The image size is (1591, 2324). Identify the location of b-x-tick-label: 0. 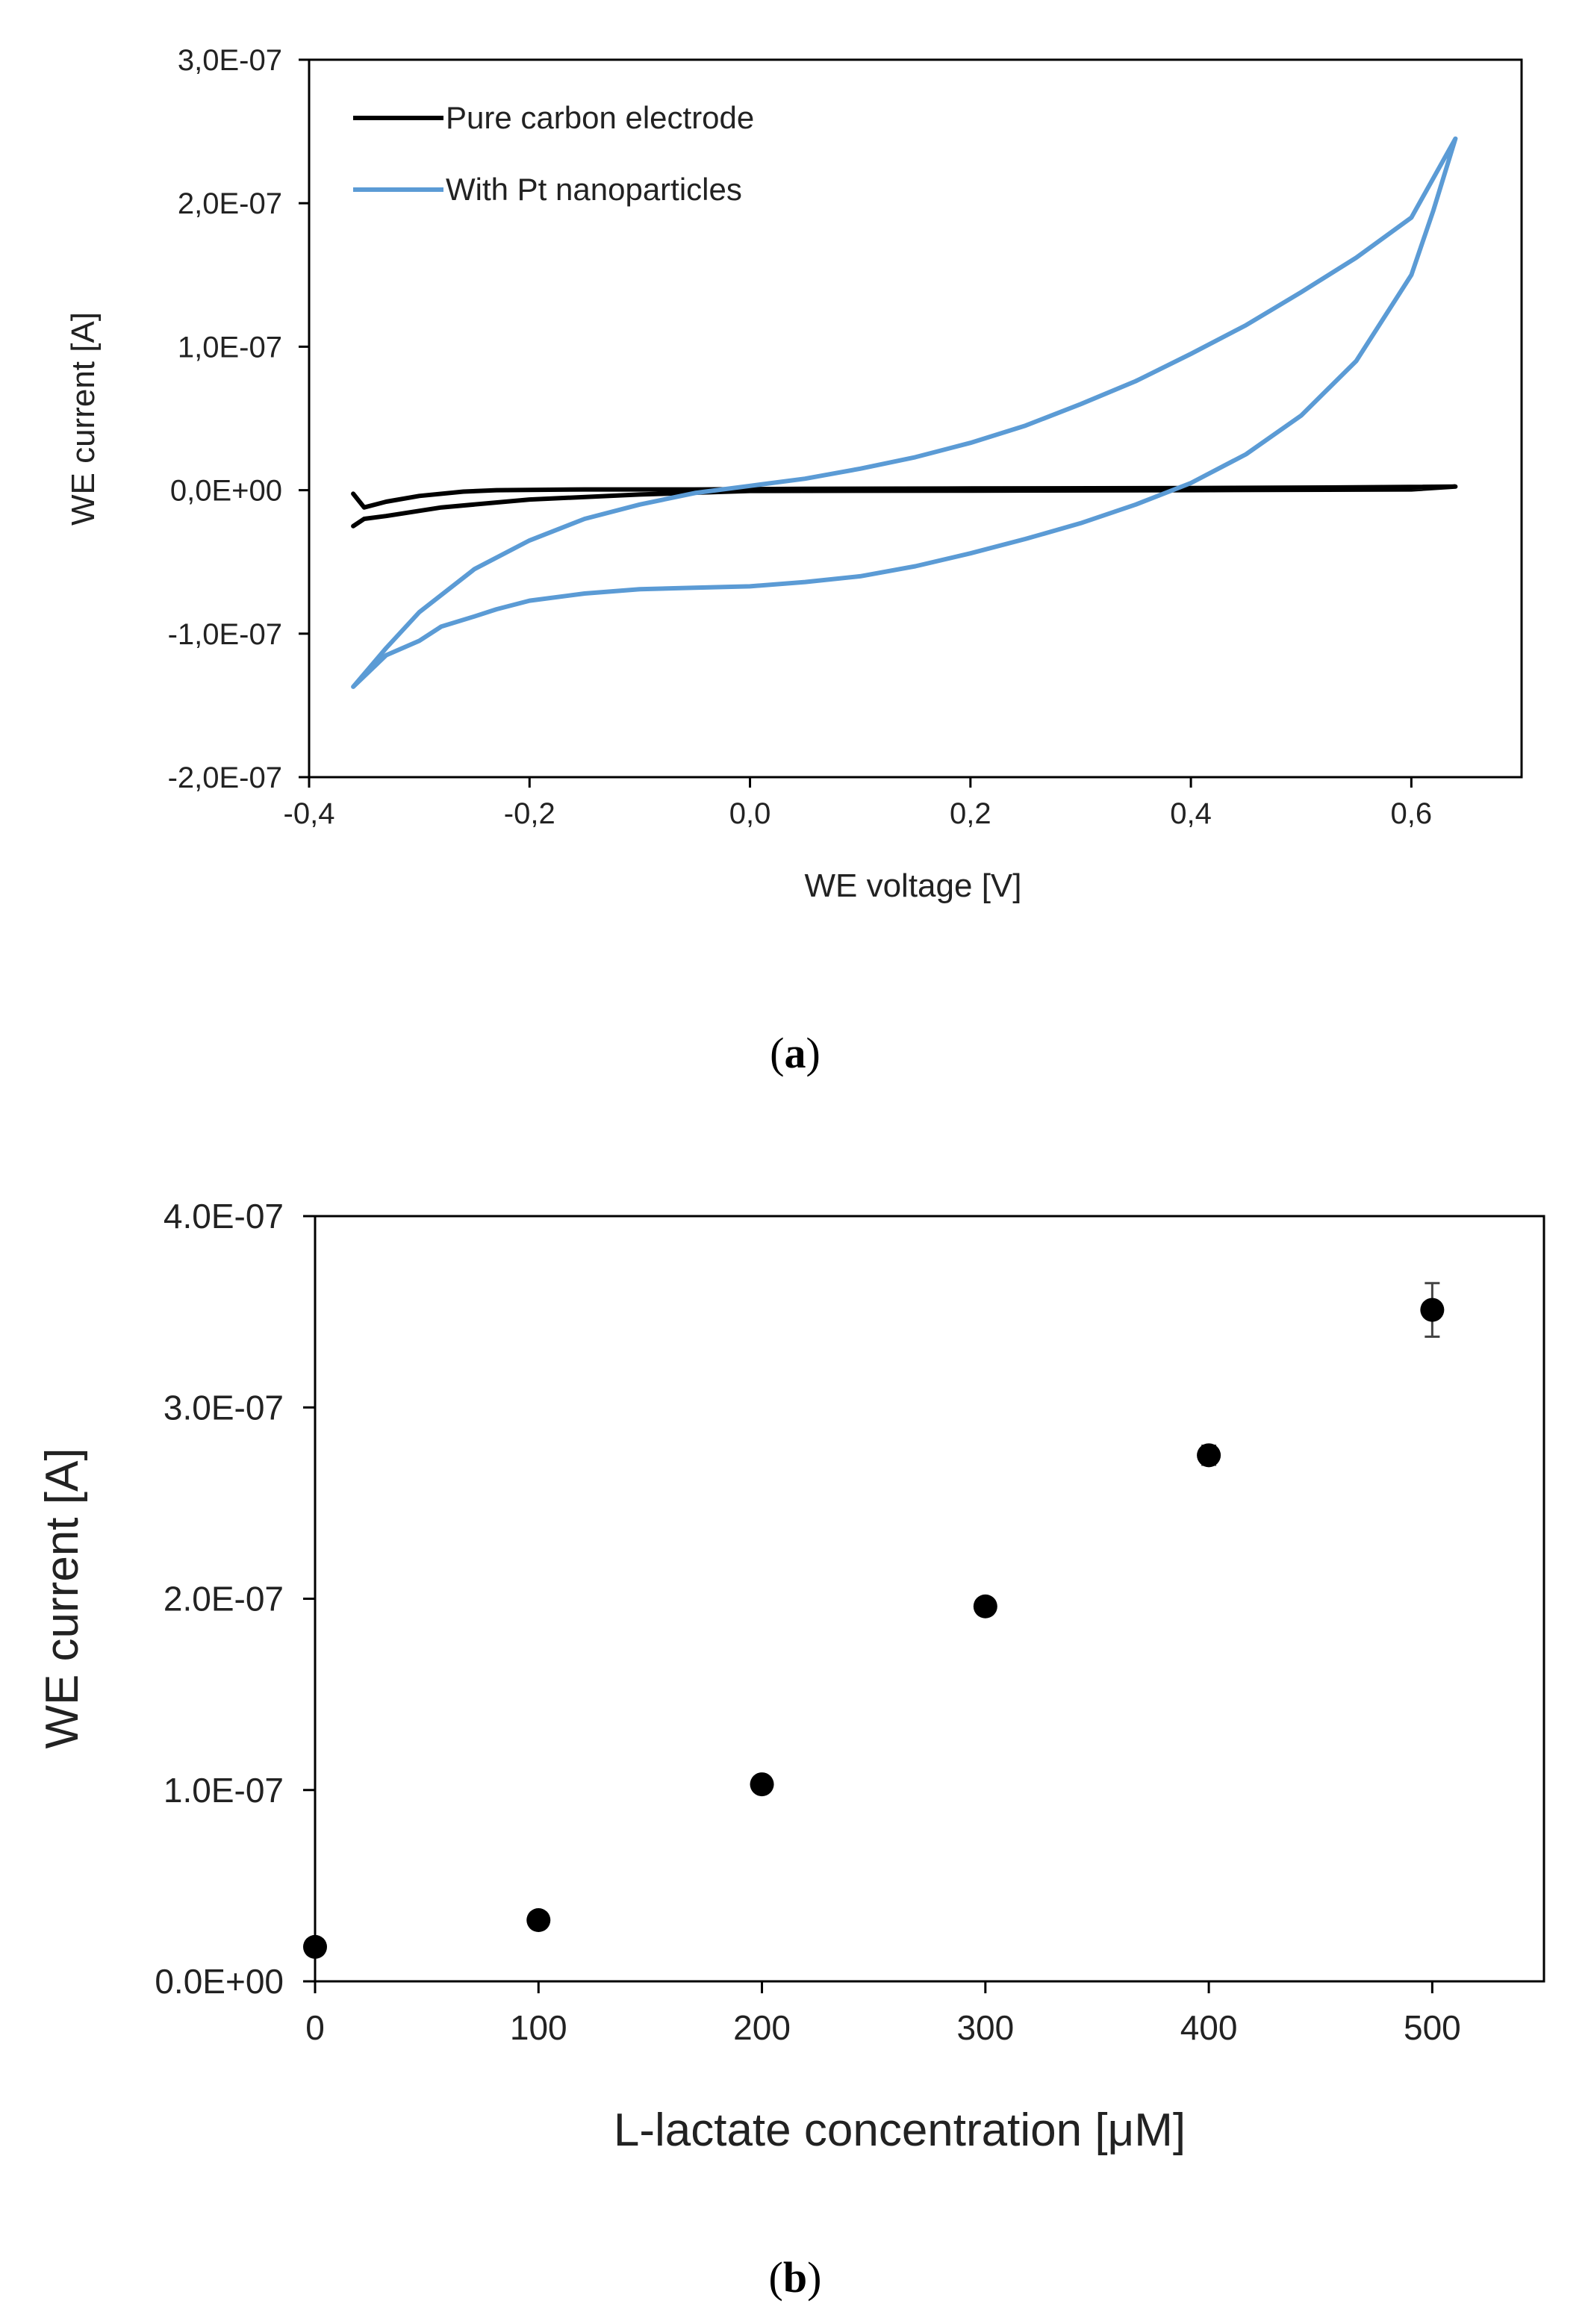
(315, 2027).